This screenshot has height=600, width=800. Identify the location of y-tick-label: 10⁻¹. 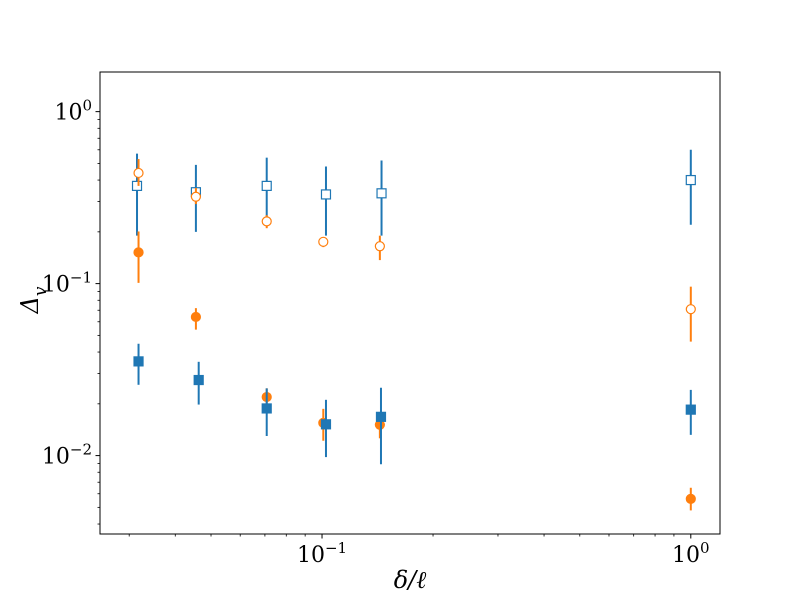
(67, 283).